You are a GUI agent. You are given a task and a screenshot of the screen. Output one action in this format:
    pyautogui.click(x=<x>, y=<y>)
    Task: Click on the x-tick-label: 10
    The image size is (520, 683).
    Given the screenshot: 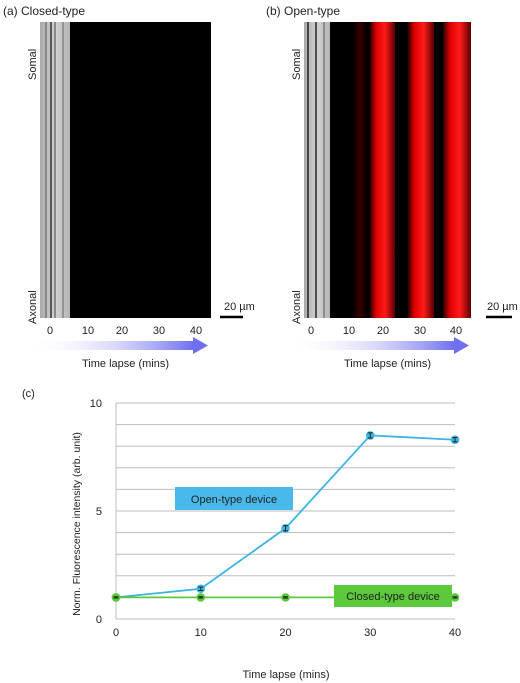 What is the action you would take?
    pyautogui.click(x=201, y=633)
    